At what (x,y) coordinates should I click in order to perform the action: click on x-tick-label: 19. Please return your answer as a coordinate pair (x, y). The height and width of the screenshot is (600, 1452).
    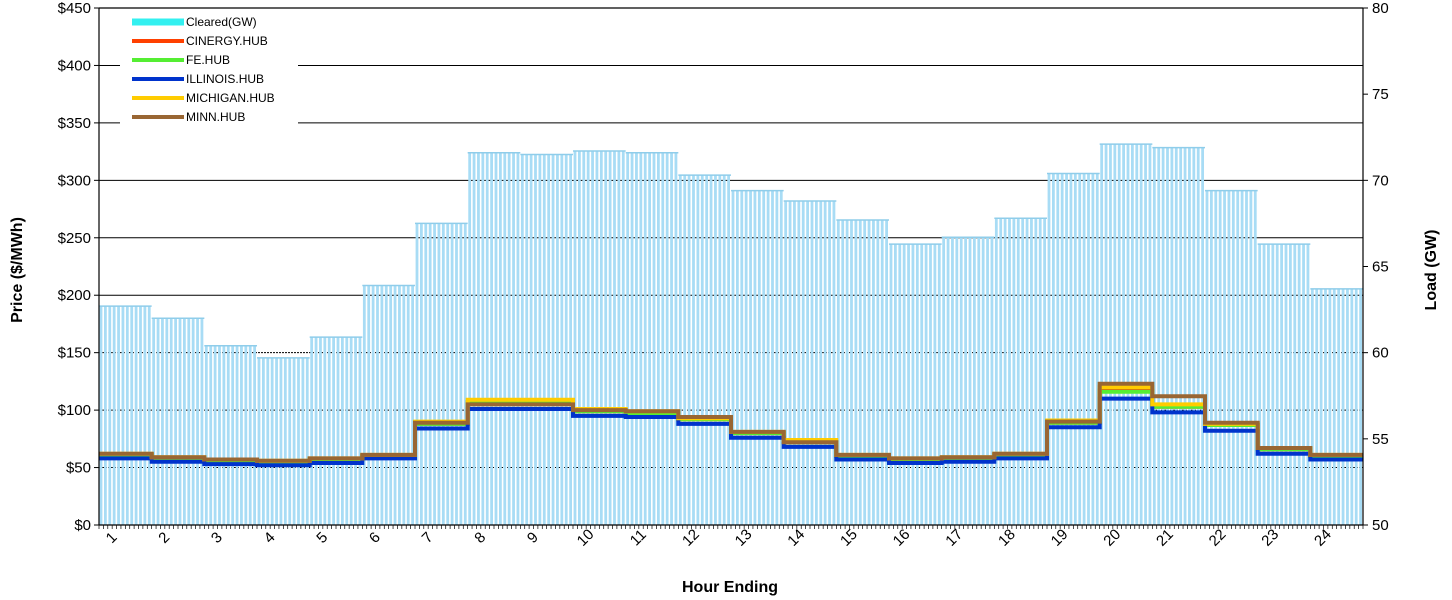
    Looking at the image, I should click on (1060, 538).